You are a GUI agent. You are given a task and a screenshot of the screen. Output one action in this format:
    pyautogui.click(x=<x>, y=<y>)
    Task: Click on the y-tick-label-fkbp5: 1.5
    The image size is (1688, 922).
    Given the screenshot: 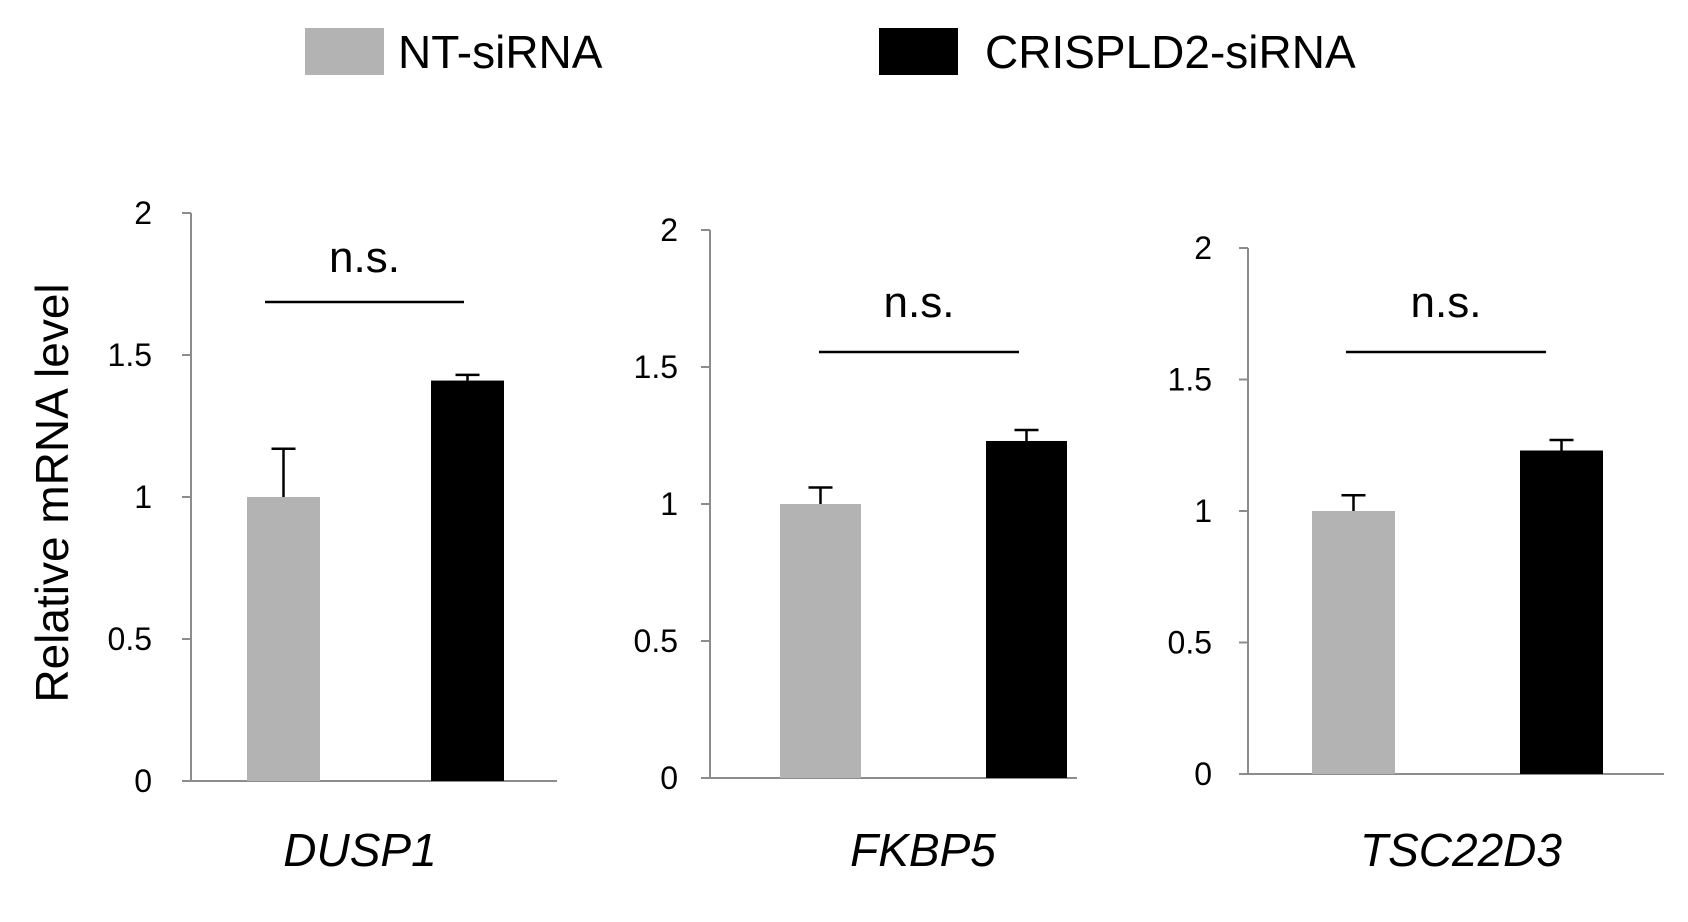 What is the action you would take?
    pyautogui.click(x=656, y=367)
    